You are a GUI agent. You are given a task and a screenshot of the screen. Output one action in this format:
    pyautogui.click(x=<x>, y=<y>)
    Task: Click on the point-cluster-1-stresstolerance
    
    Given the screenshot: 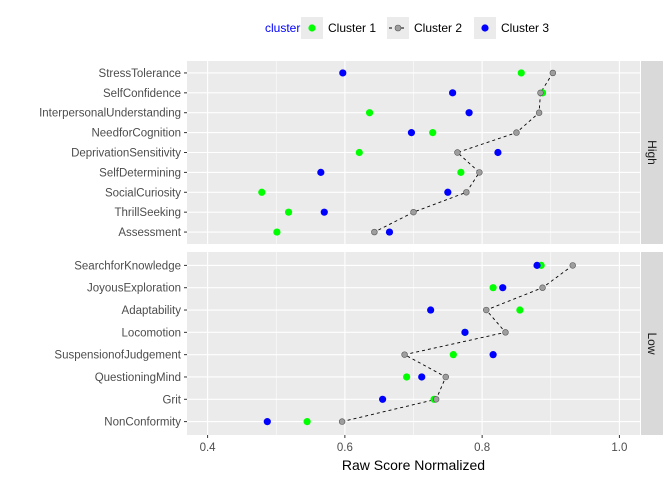 What is the action you would take?
    pyautogui.click(x=521, y=73)
    